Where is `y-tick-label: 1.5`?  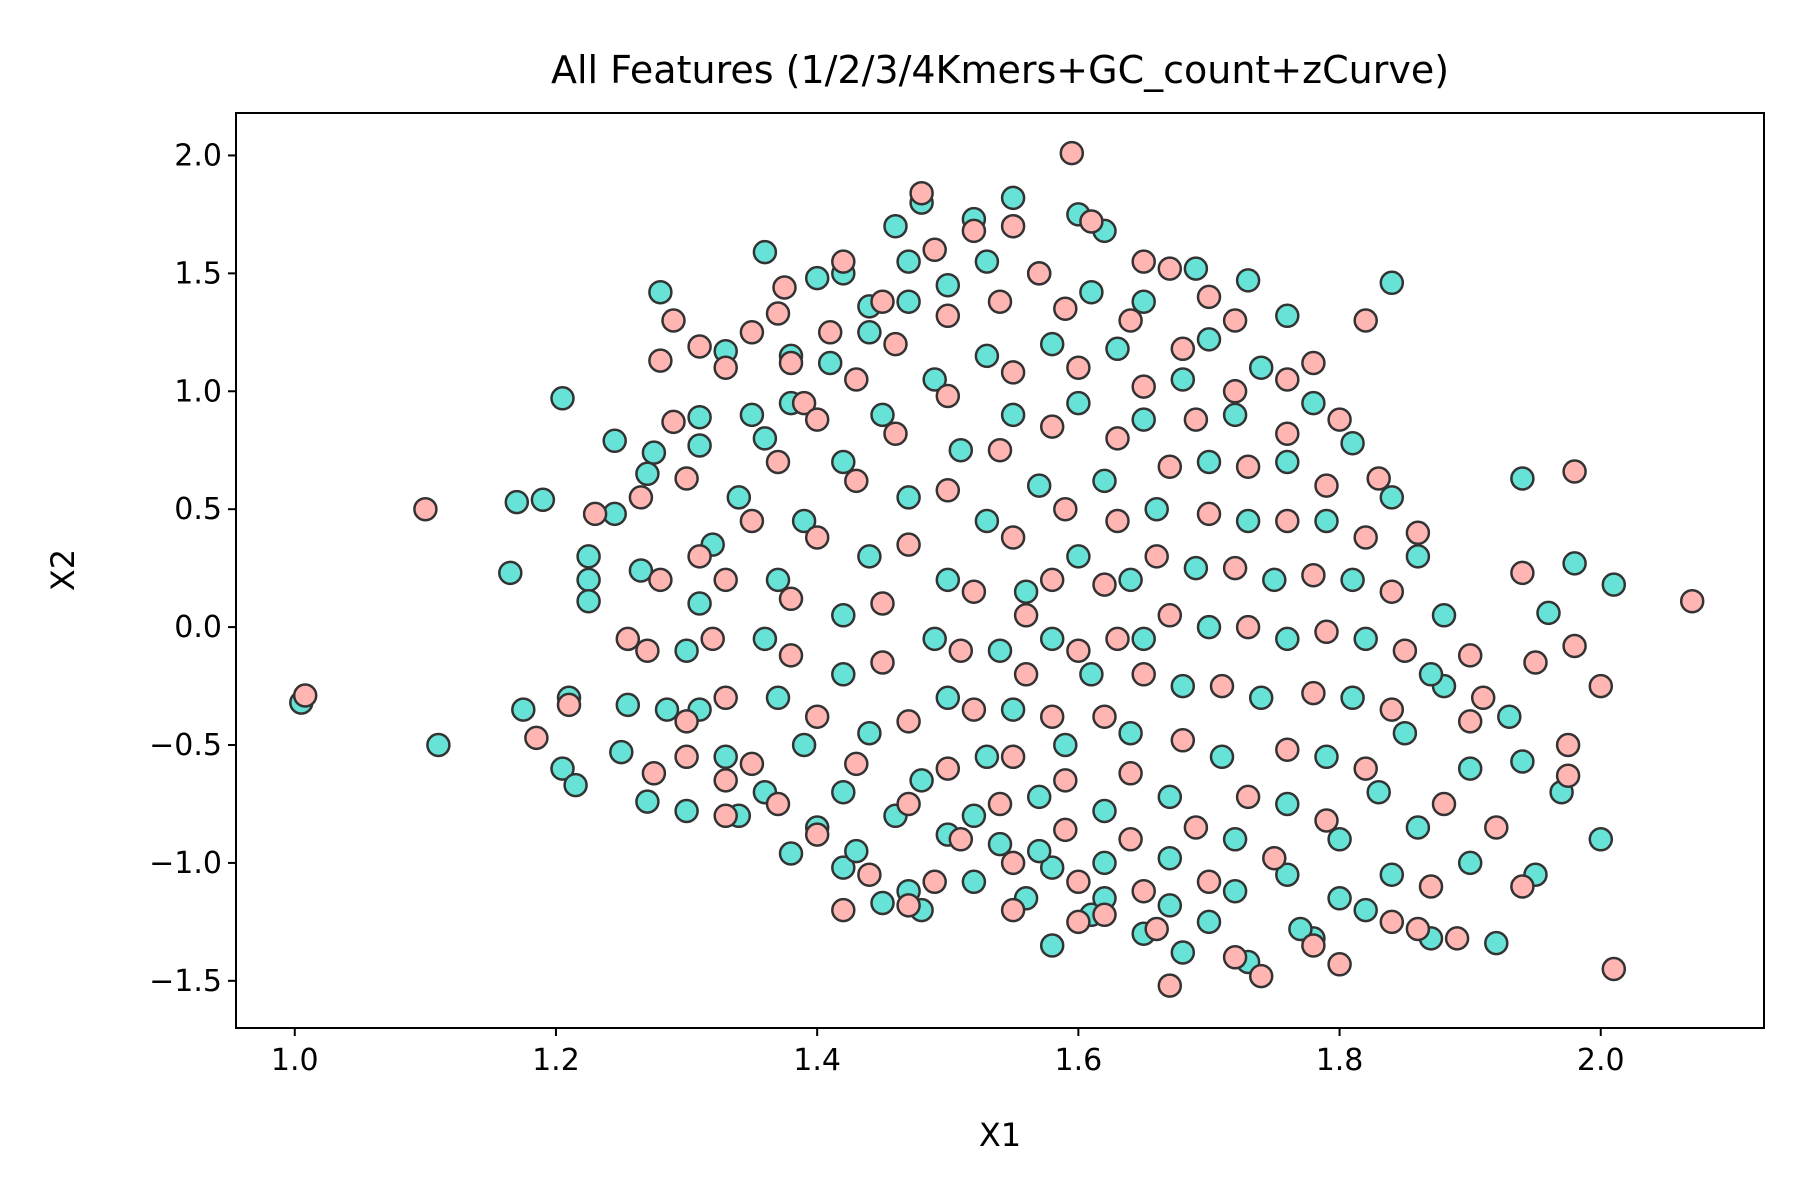 y-tick-label: 1.5 is located at coordinates (198, 273).